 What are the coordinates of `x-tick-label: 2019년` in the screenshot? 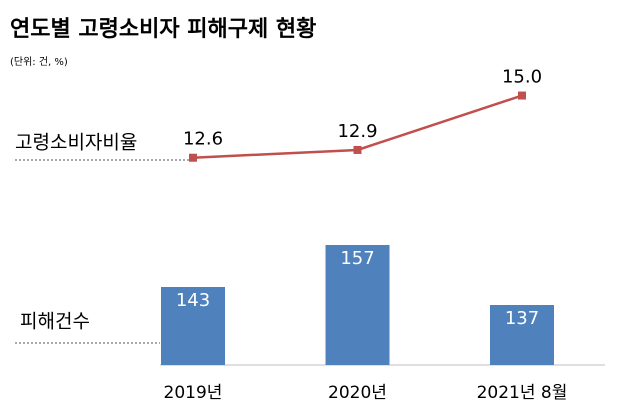 It's located at (193, 393).